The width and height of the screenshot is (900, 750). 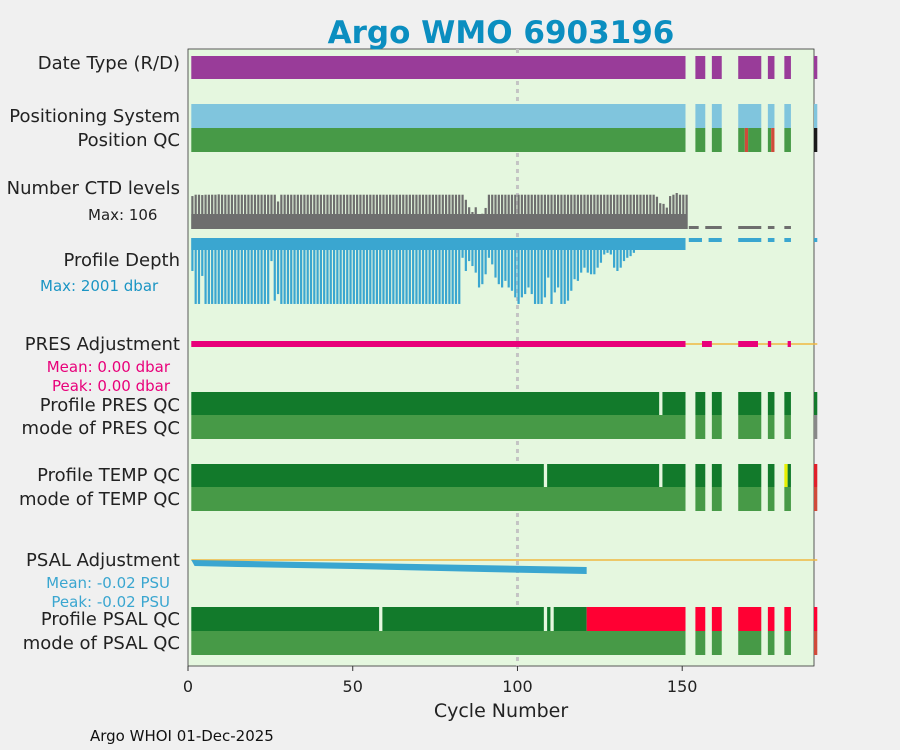 What do you see at coordinates (102, 344) in the screenshot?
I see `row-label-5: PRES Adjustment` at bounding box center [102, 344].